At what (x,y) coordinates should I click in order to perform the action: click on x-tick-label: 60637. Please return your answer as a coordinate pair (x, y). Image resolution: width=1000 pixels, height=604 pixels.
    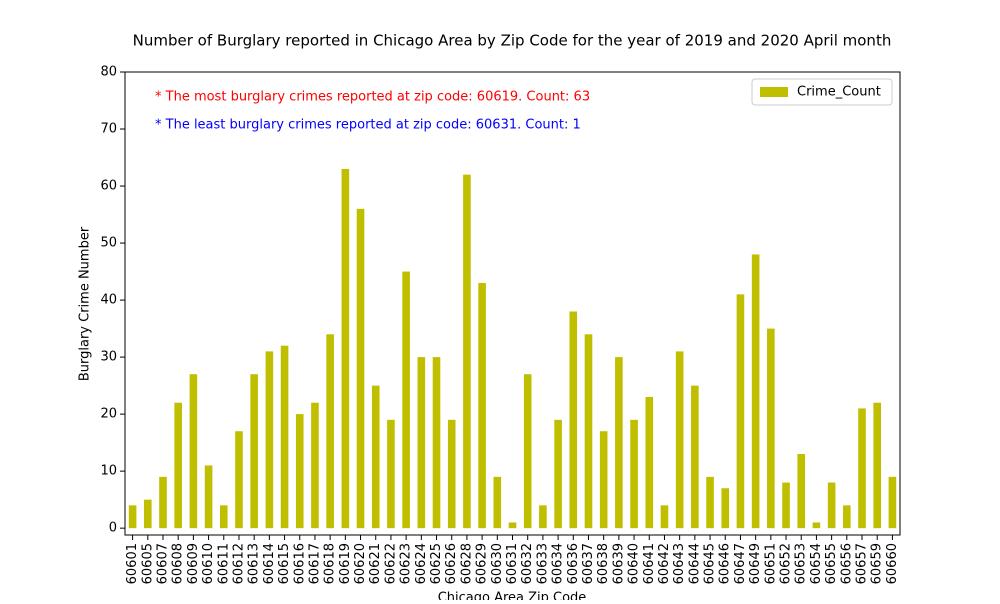
    Looking at the image, I should click on (588, 563).